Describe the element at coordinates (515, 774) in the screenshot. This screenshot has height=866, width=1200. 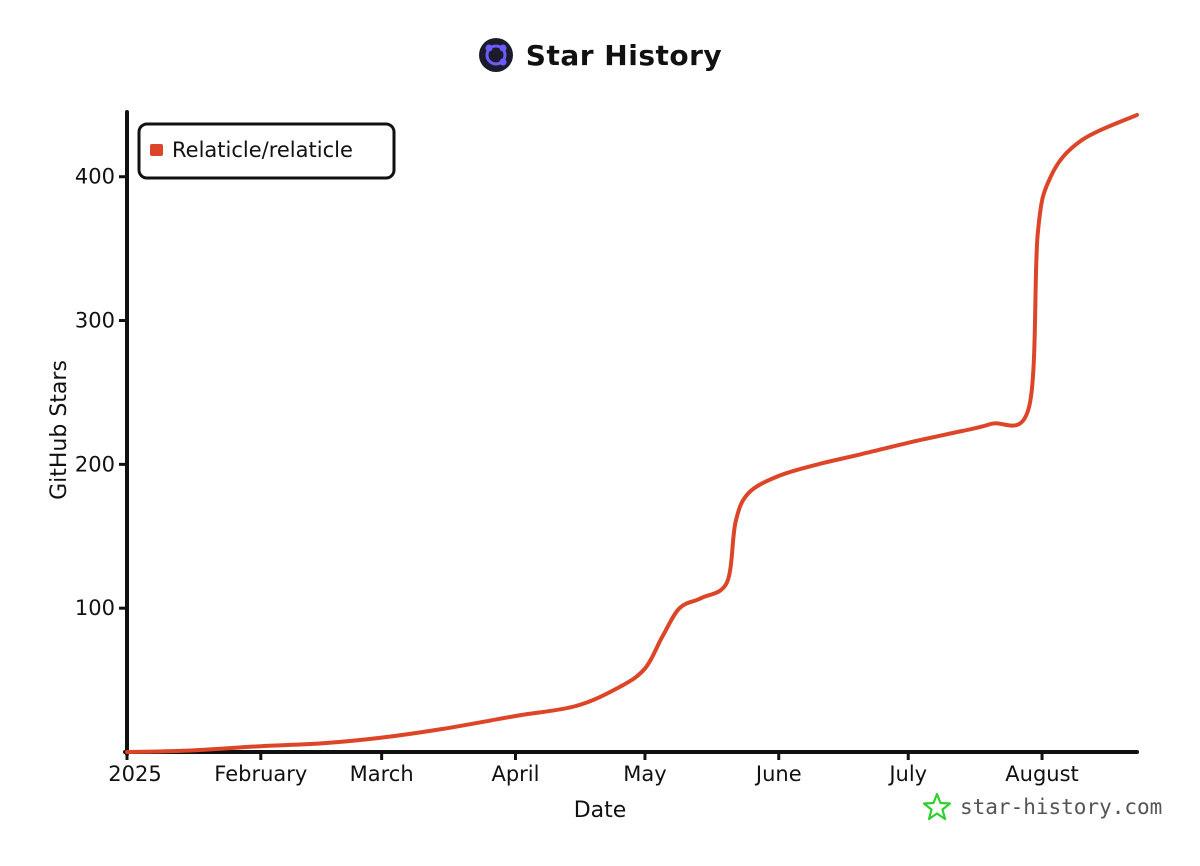
I see `x-tick-label: April` at that location.